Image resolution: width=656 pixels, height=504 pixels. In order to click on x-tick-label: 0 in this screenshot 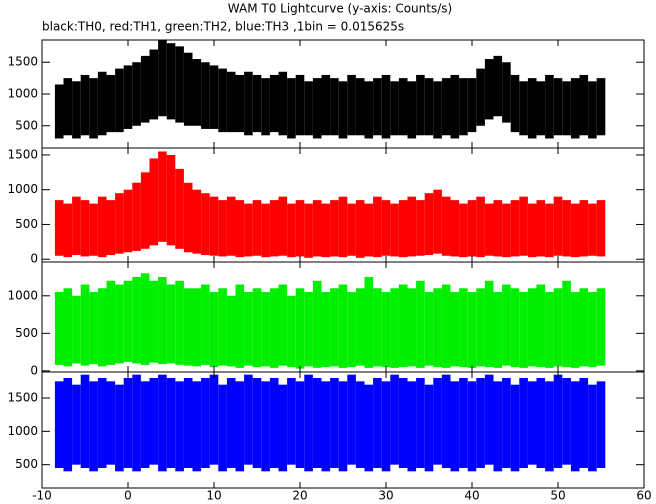, I will do `click(128, 496)`.